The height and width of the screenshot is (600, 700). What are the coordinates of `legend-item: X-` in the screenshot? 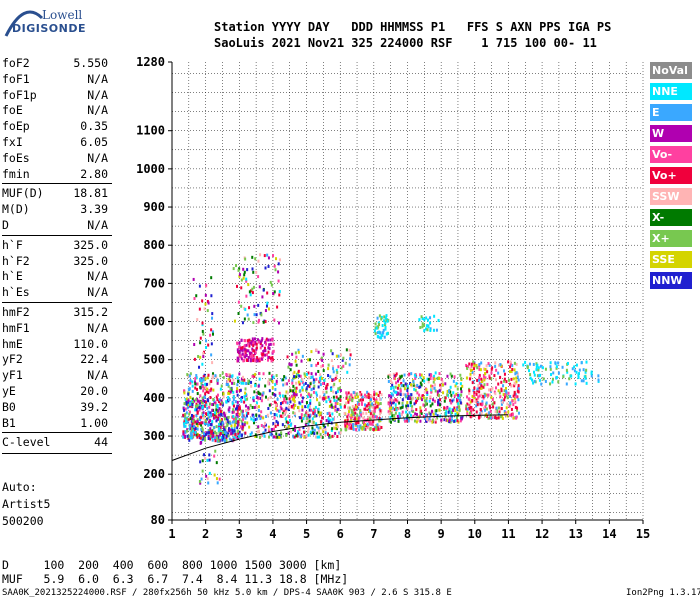 It's located at (671, 217).